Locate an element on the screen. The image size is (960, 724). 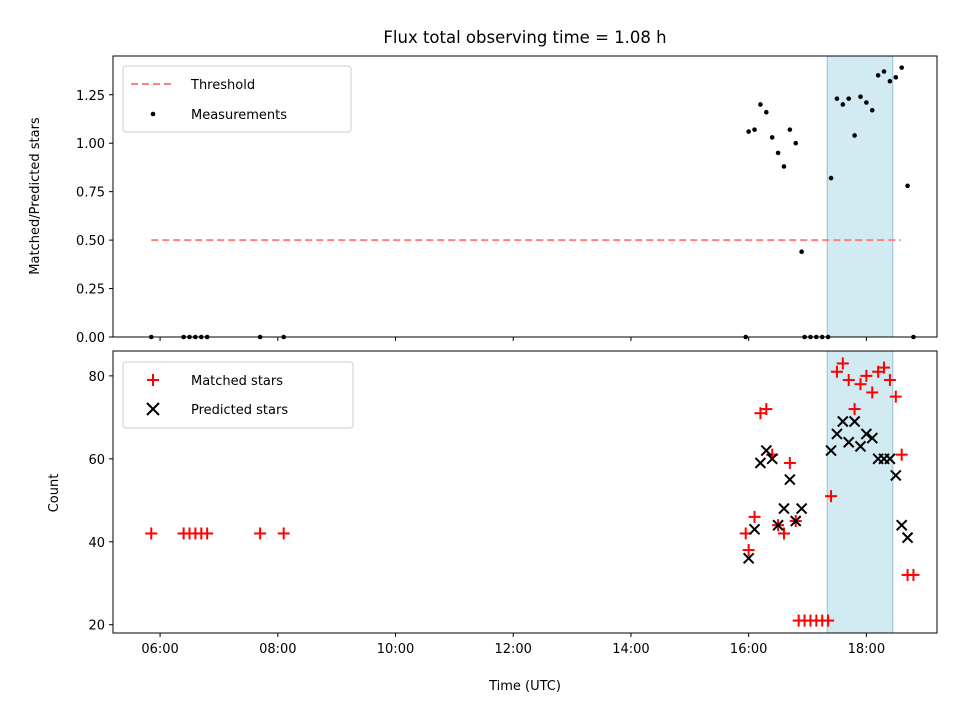
threshold-legend-label: Threshold is located at coordinates (222, 85).